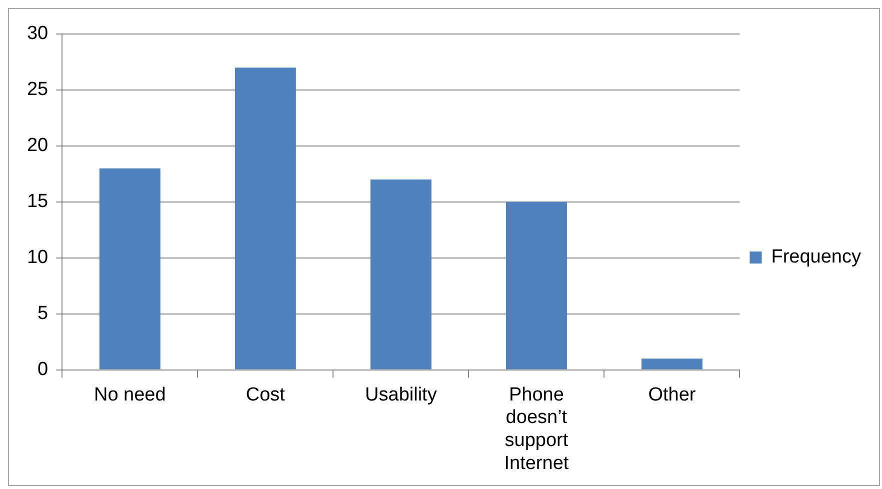 This screenshot has width=882, height=489. Describe the element at coordinates (37, 145) in the screenshot. I see `y-tick-label: 20` at that location.